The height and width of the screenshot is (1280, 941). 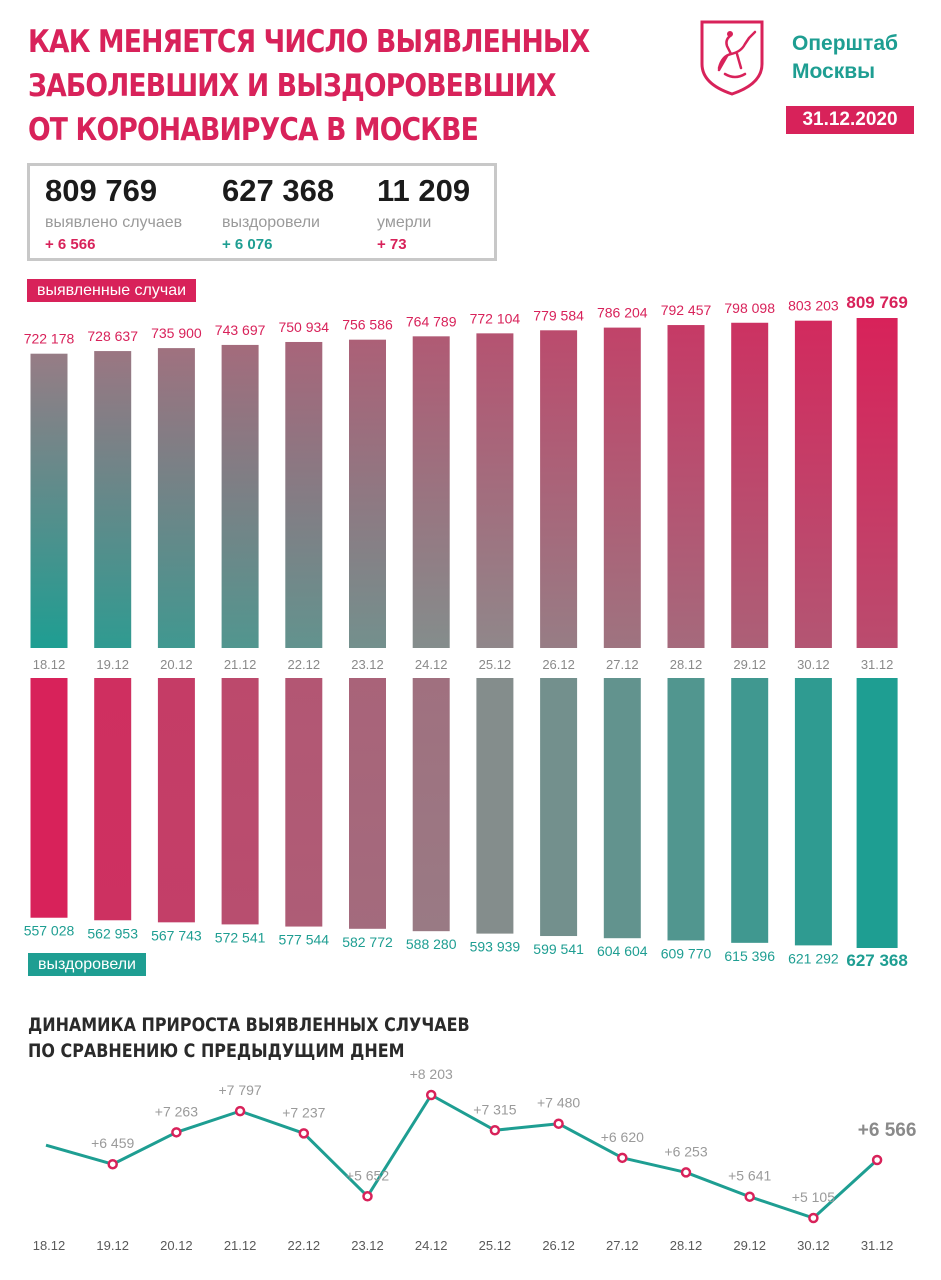 What do you see at coordinates (813, 664) in the screenshot?
I see `cases-x-tick: 30.12` at bounding box center [813, 664].